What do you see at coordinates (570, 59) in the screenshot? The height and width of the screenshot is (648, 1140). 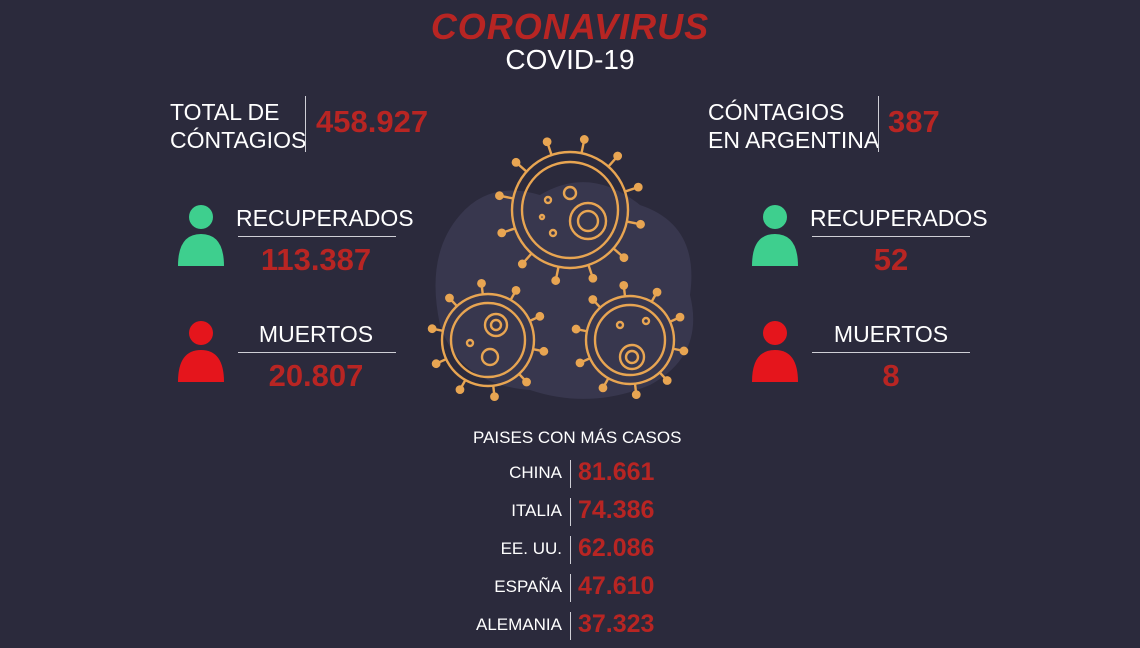 I see `page-subtitle: COVID-19` at bounding box center [570, 59].